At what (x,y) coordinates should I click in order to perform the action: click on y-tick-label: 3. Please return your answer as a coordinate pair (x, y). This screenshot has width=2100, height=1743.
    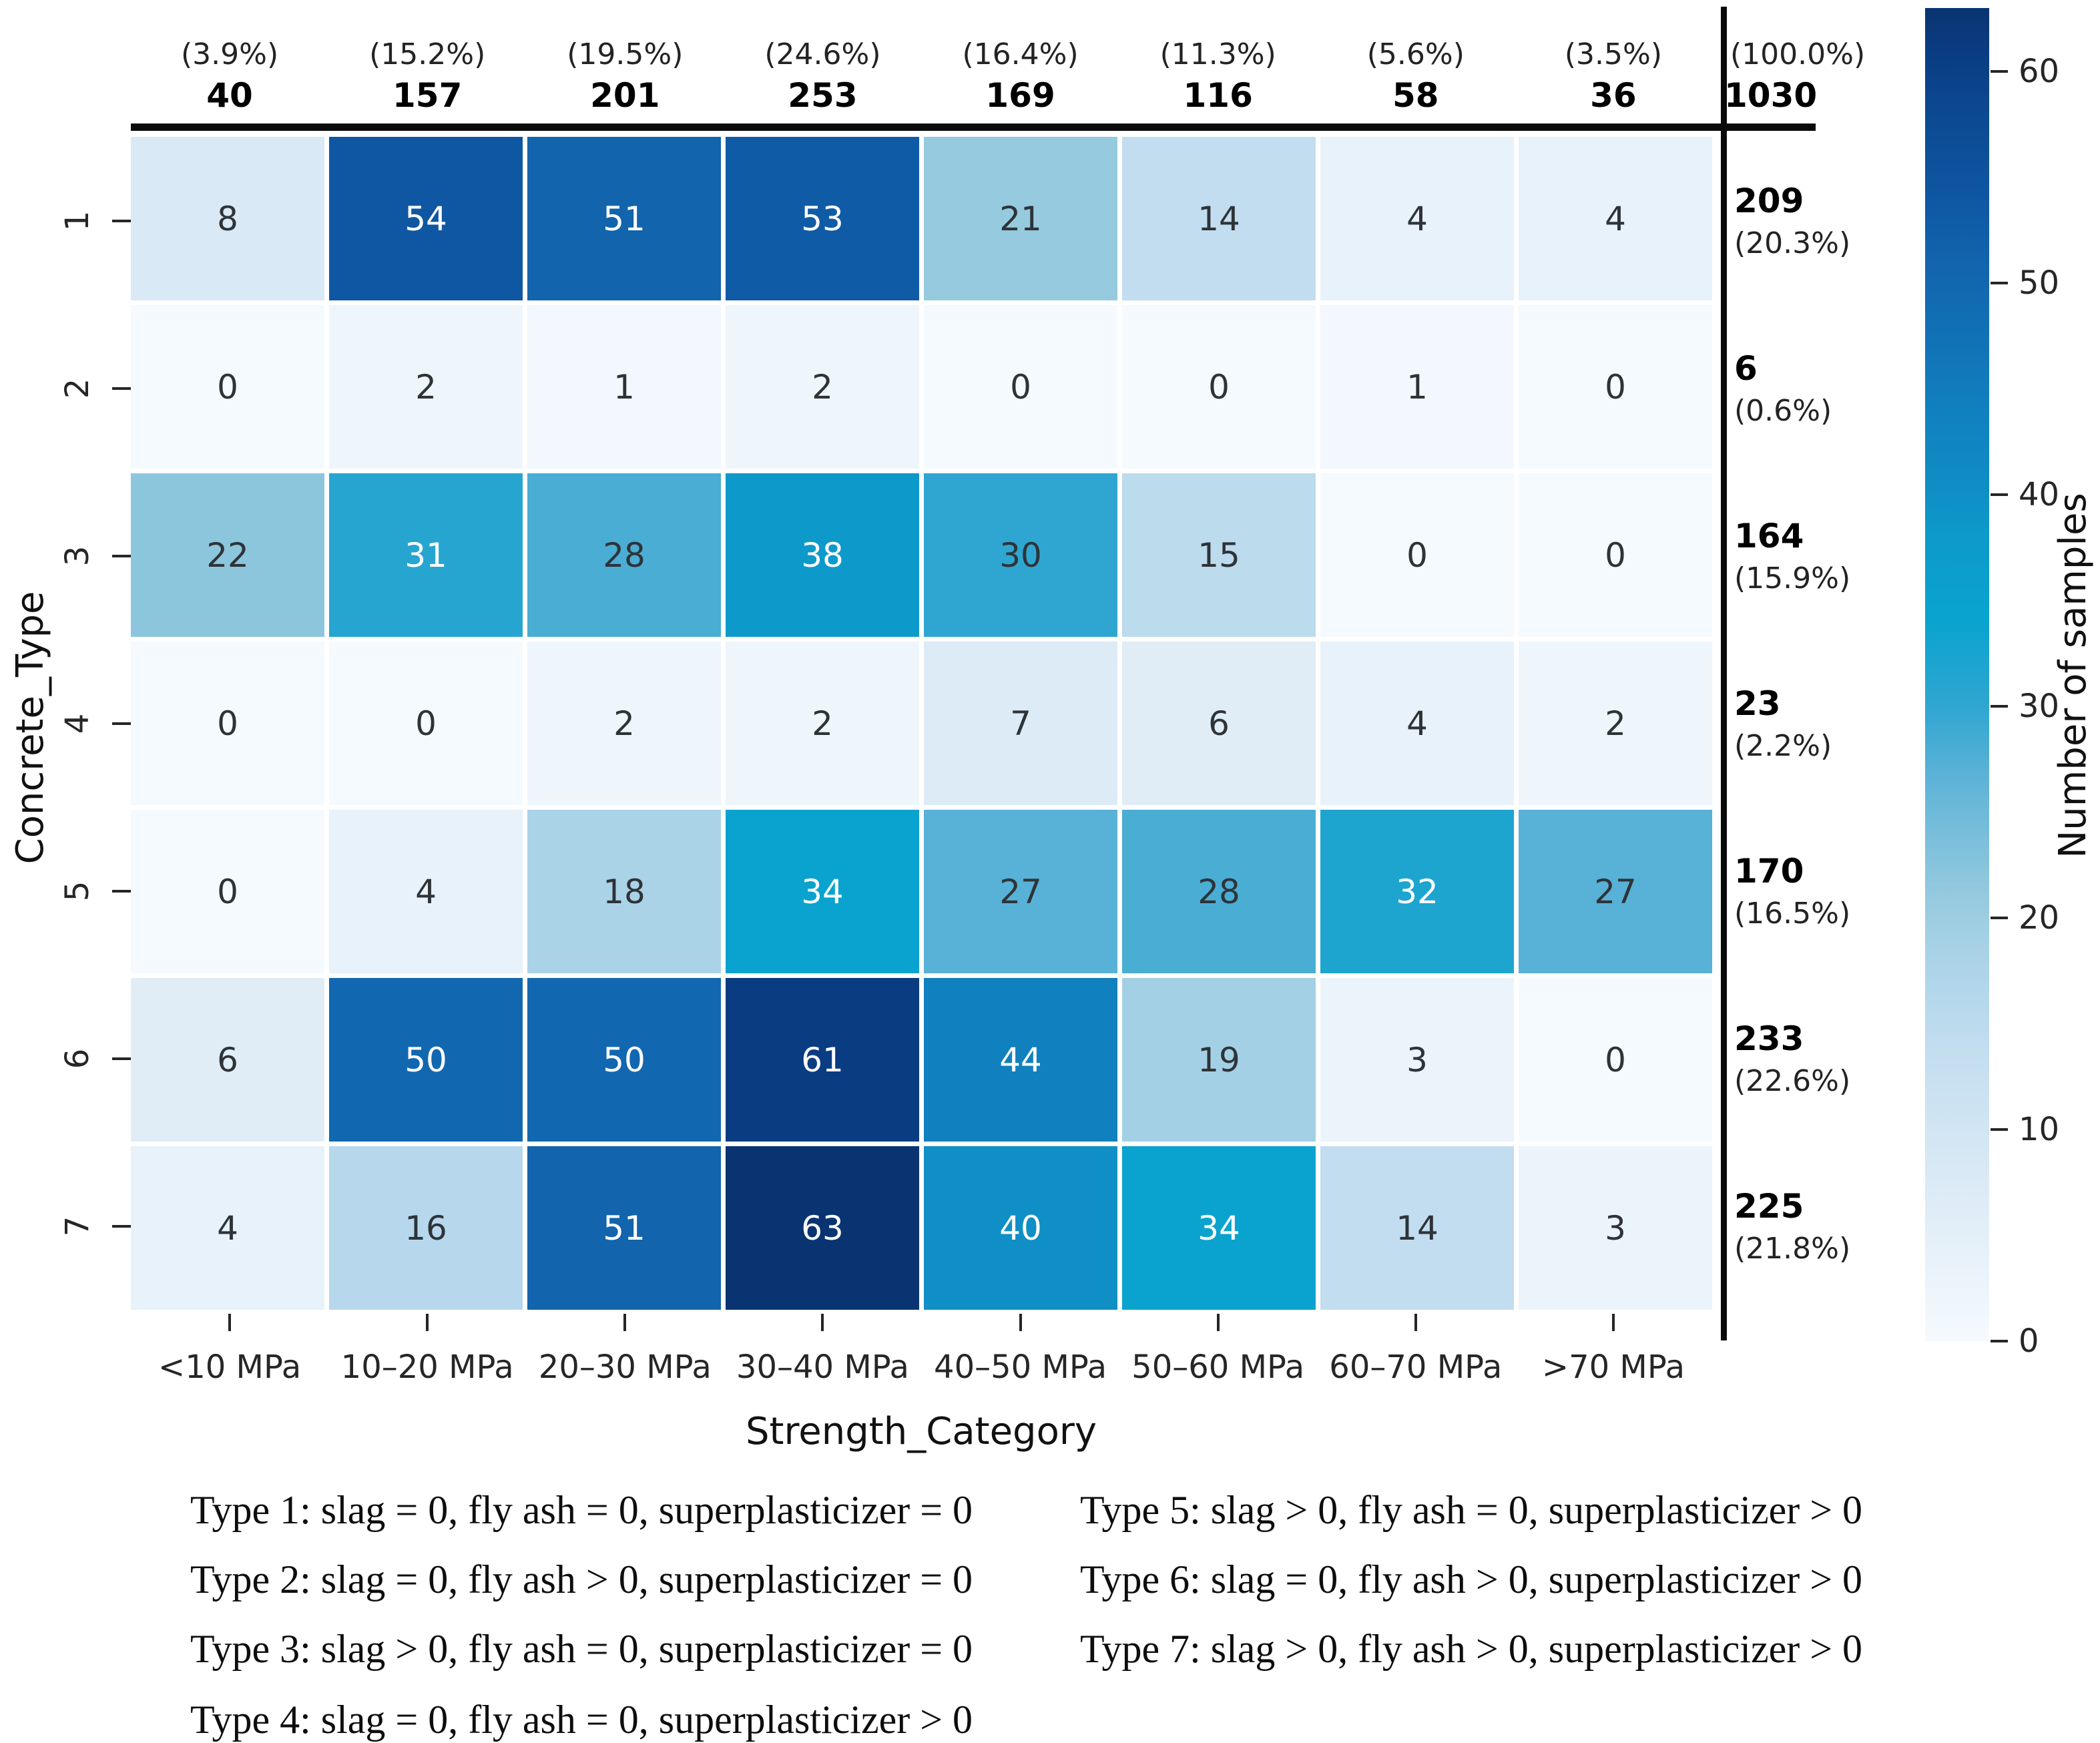
    Looking at the image, I should click on (77, 555).